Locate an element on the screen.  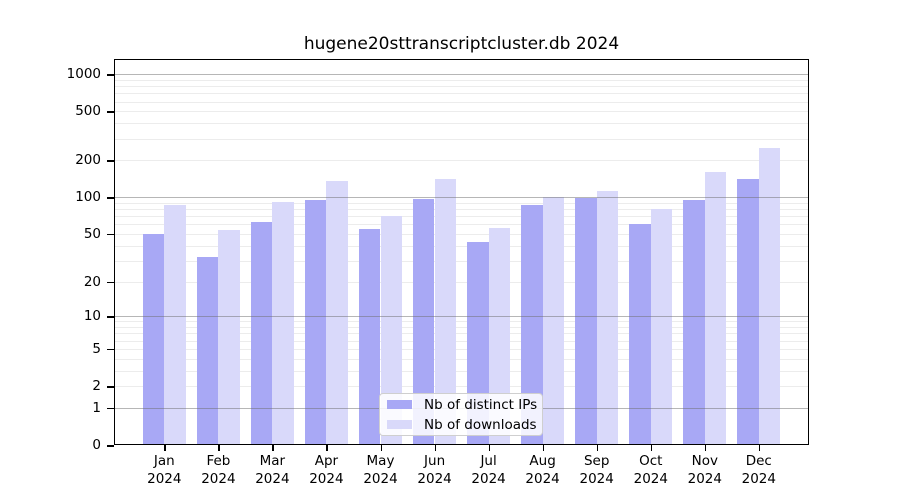
bar-nb-of-distinct-ips-mar is located at coordinates (261, 333).